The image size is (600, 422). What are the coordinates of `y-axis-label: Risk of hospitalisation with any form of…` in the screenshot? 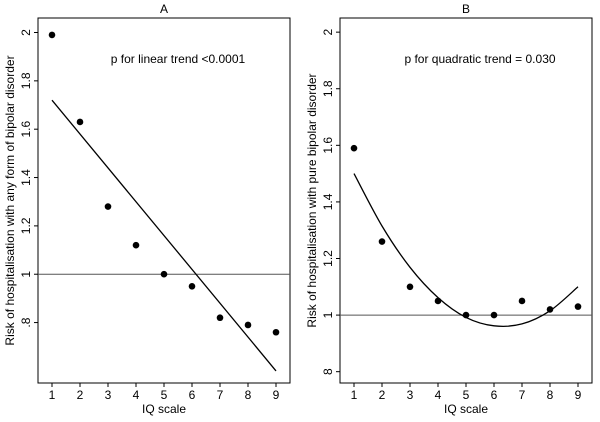 It's located at (10, 200).